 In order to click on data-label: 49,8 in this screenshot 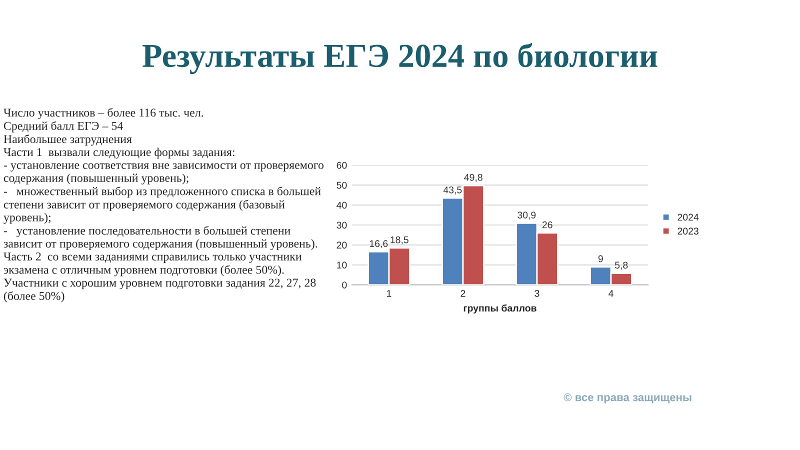, I will do `click(473, 178)`.